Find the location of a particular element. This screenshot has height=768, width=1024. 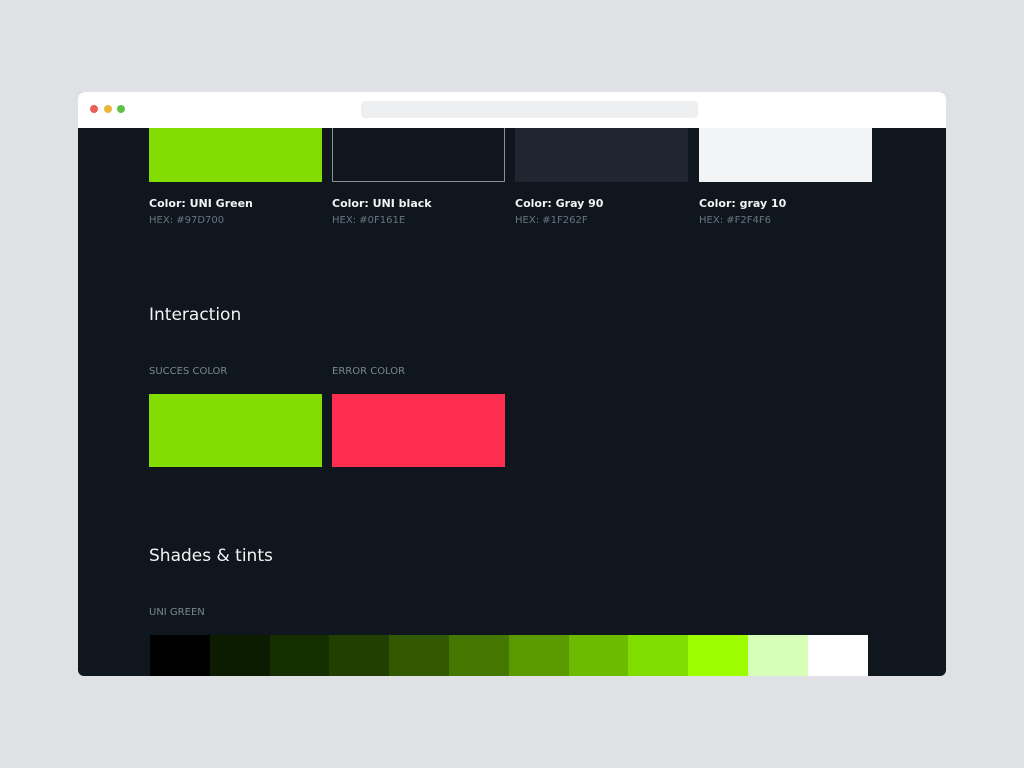

section-title-interaction: Interaction is located at coordinates (195, 315).